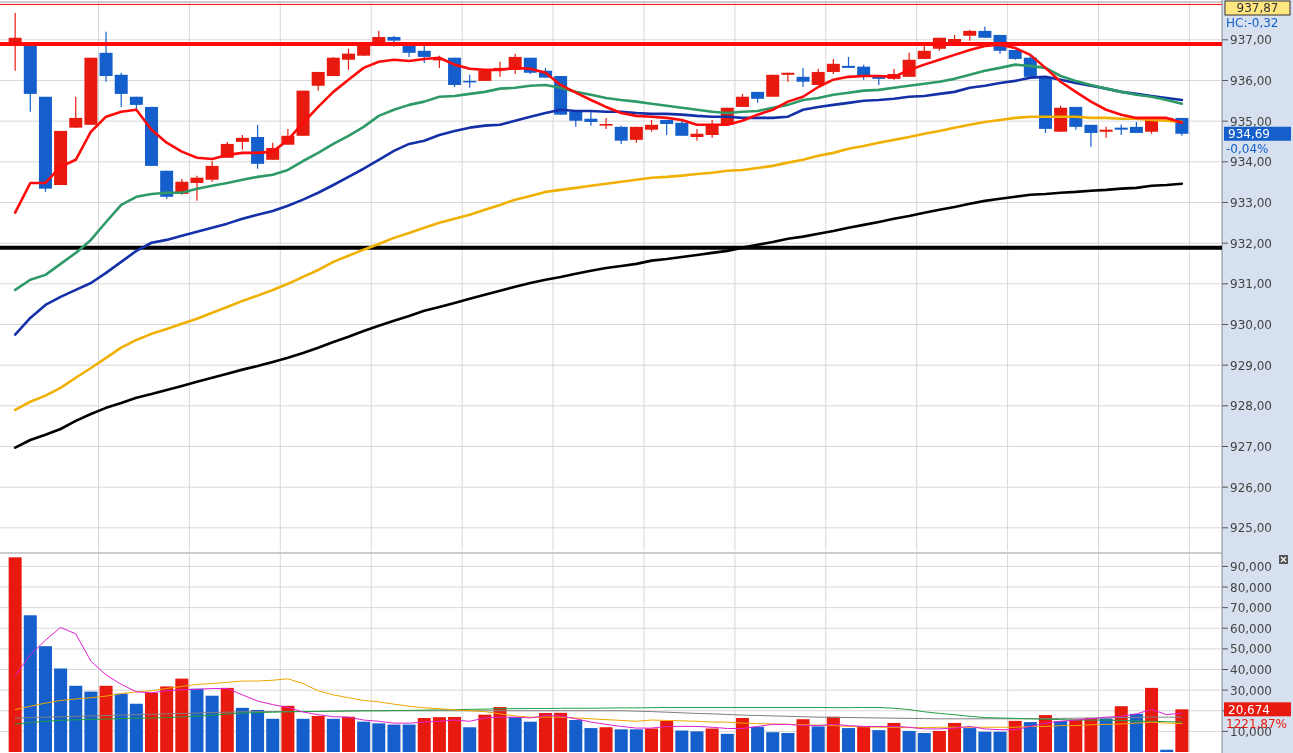 This screenshot has height=753, width=1293. What do you see at coordinates (1257, 8) in the screenshot?
I see `ref-line-label: 937,87` at bounding box center [1257, 8].